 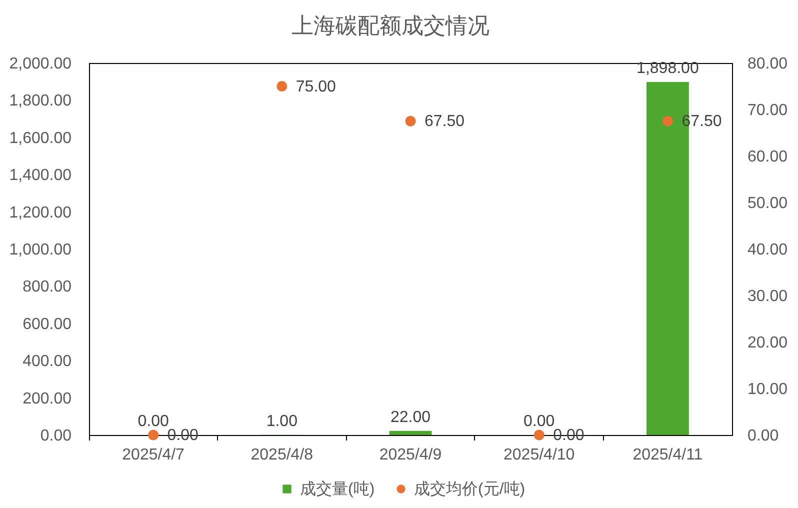 What do you see at coordinates (763, 436) in the screenshot?
I see `y2-tick-label: 0.00` at bounding box center [763, 436].